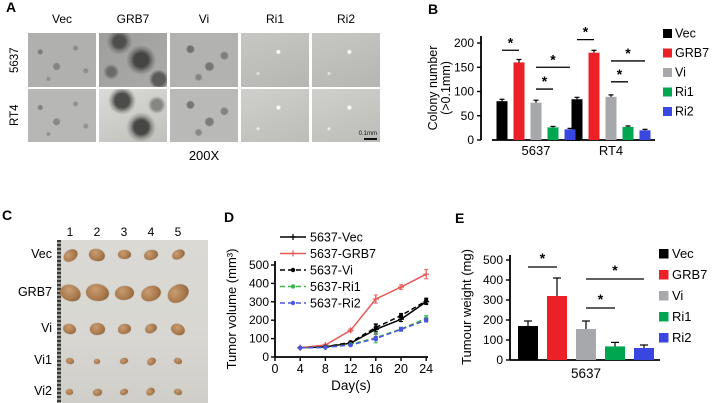 This screenshot has height=403, width=712. What do you see at coordinates (259, 339) in the screenshot?
I see `d-ytick-100: 100` at bounding box center [259, 339].